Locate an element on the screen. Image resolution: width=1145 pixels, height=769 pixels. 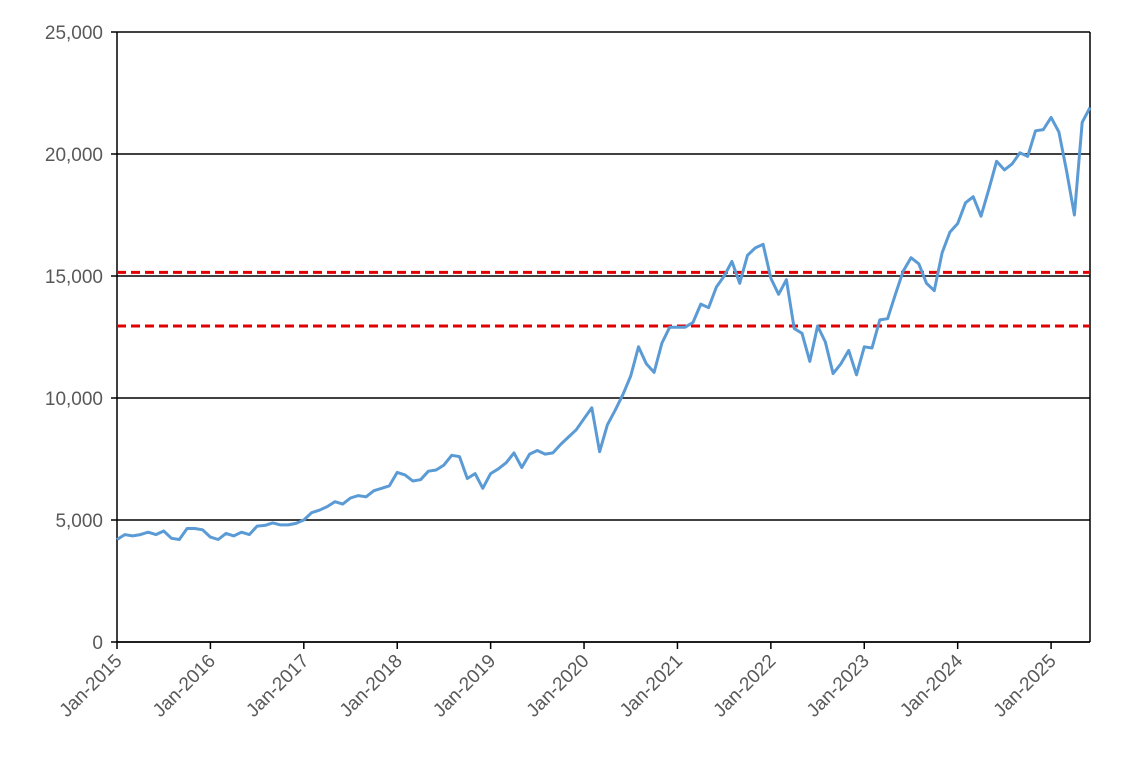
x-tick-label: Jan-2018 is located at coordinates (371, 686).